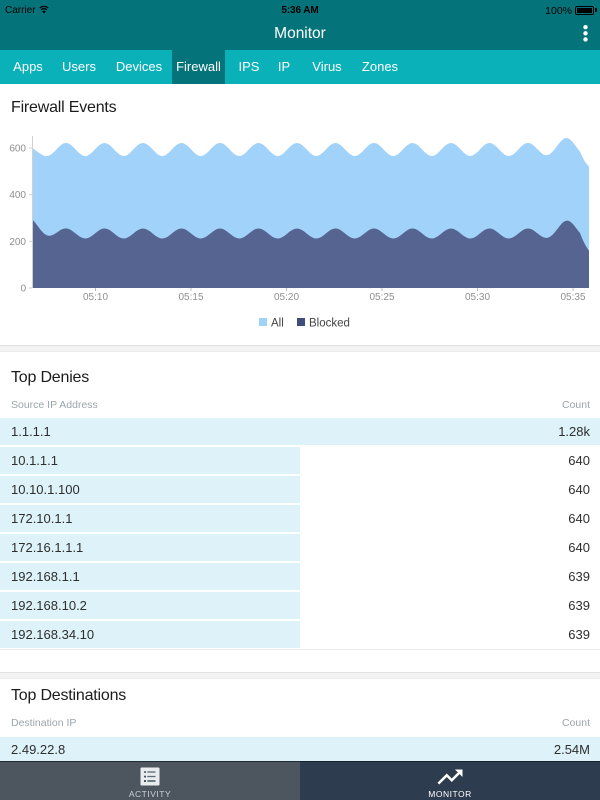  What do you see at coordinates (23, 289) in the screenshot?
I see `svg-text: 0` at bounding box center [23, 289].